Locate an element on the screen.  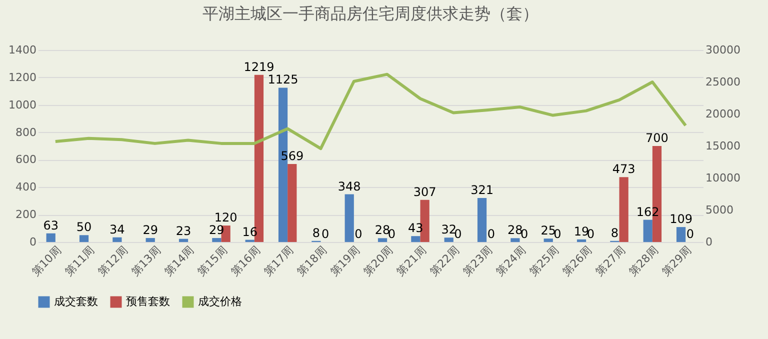
y-tick-label: 200 is located at coordinates (26, 215).